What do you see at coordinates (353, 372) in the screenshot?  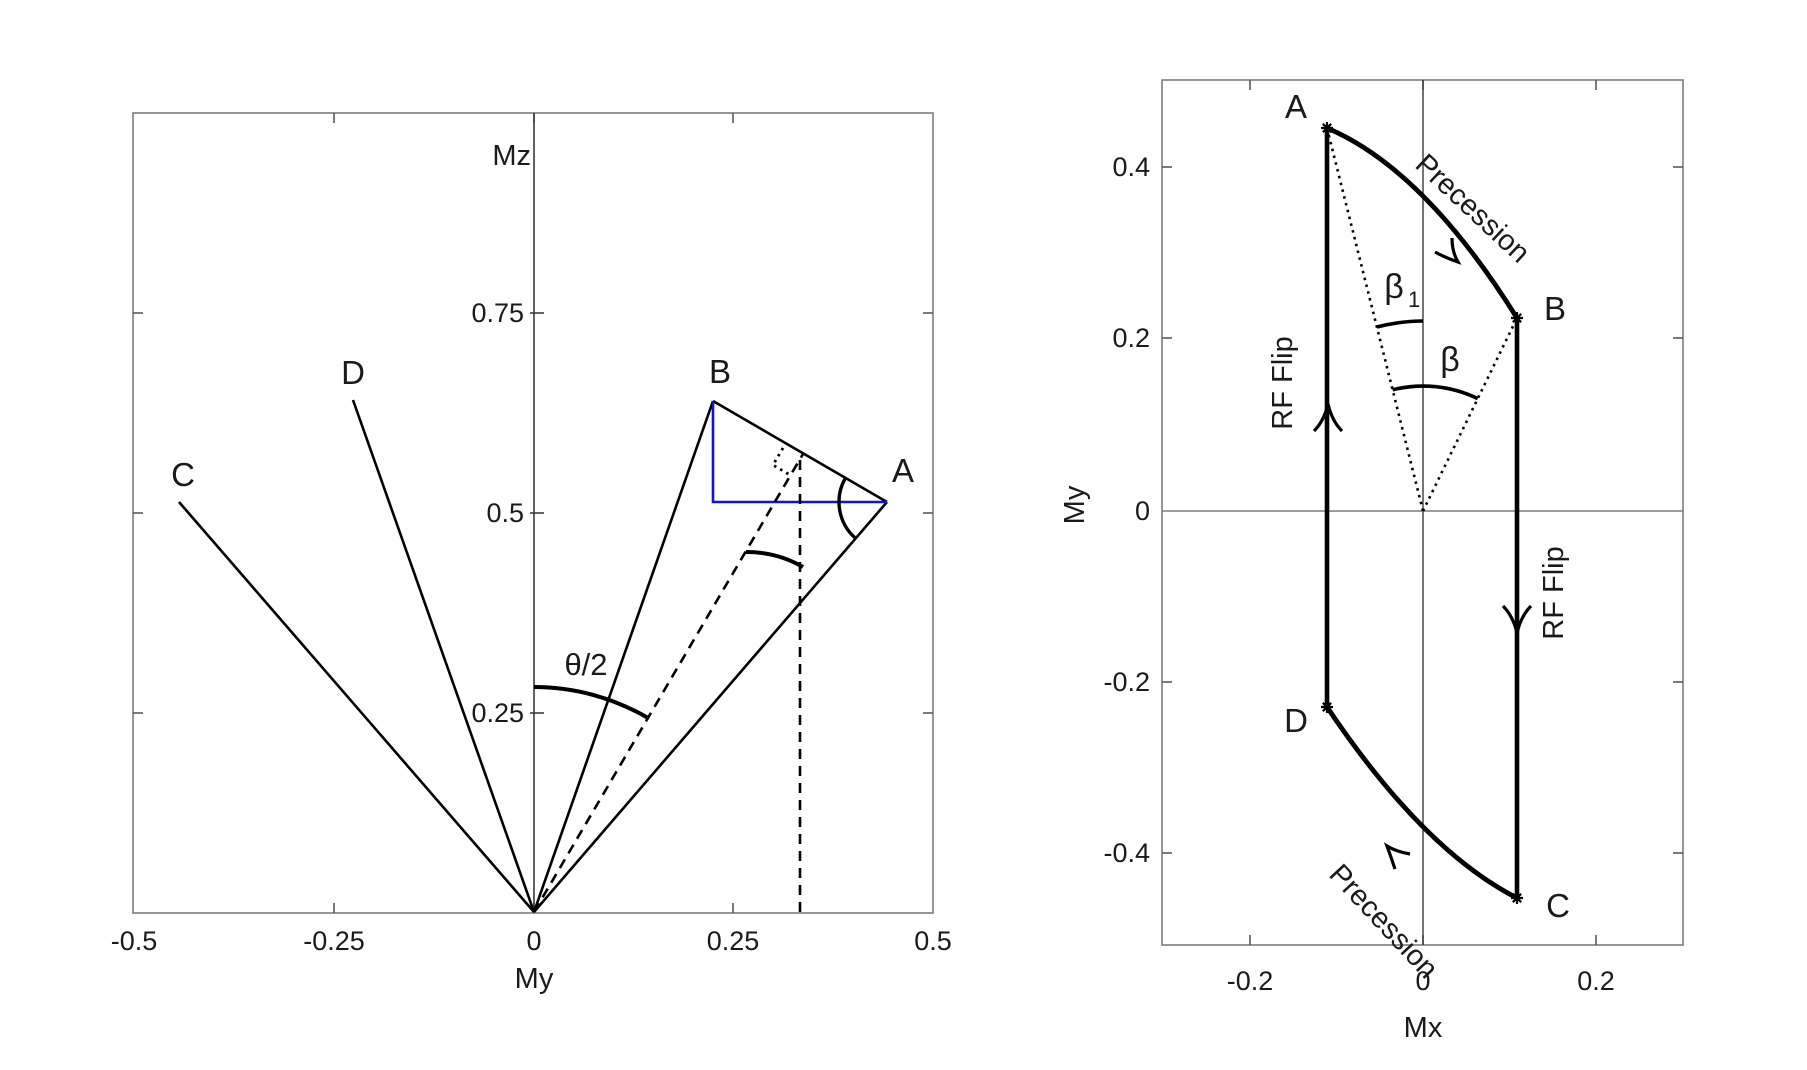 I see `left-label-d: D` at bounding box center [353, 372].